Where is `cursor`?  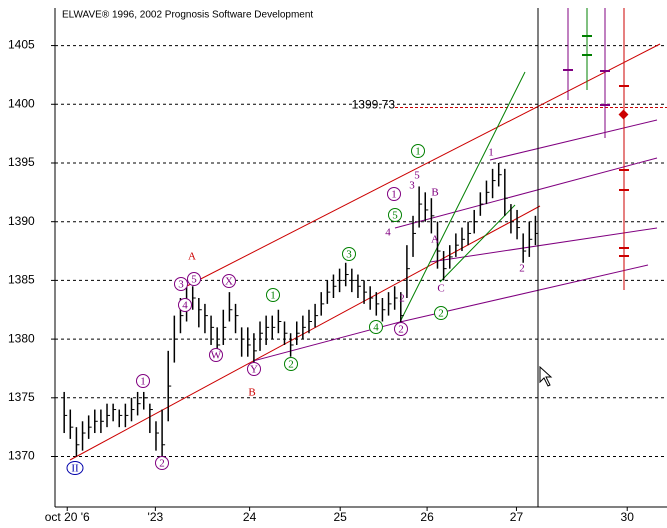
cursor is located at coordinates (546, 376).